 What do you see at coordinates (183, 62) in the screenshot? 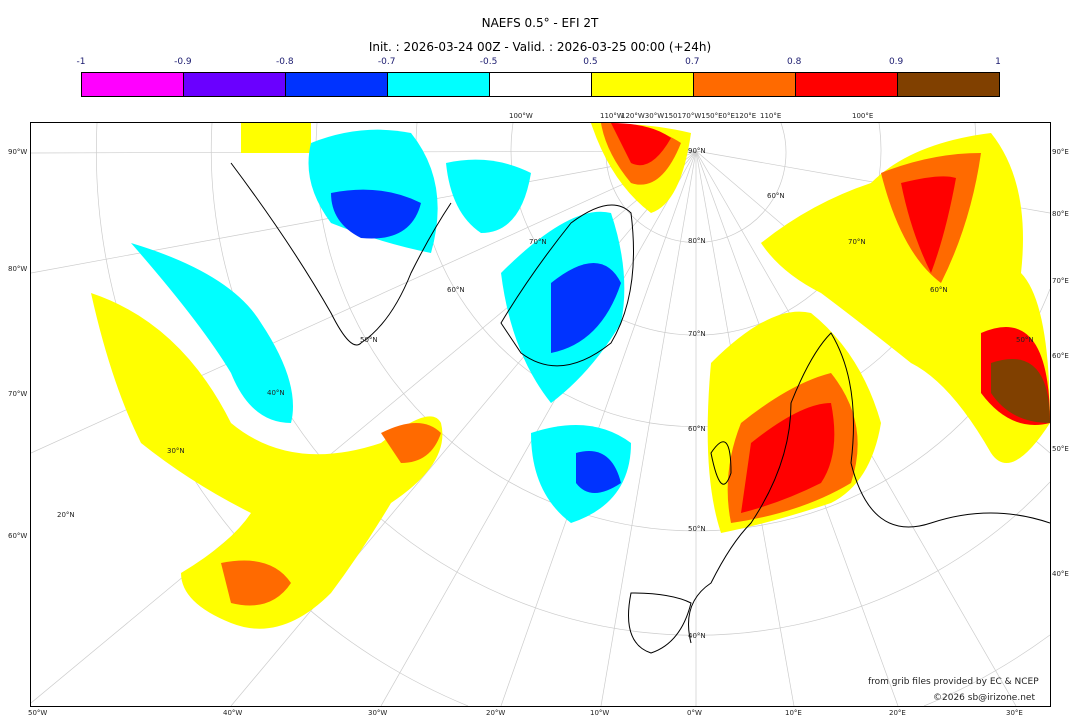
I see `colorbar-tick: -0.9` at bounding box center [183, 62].